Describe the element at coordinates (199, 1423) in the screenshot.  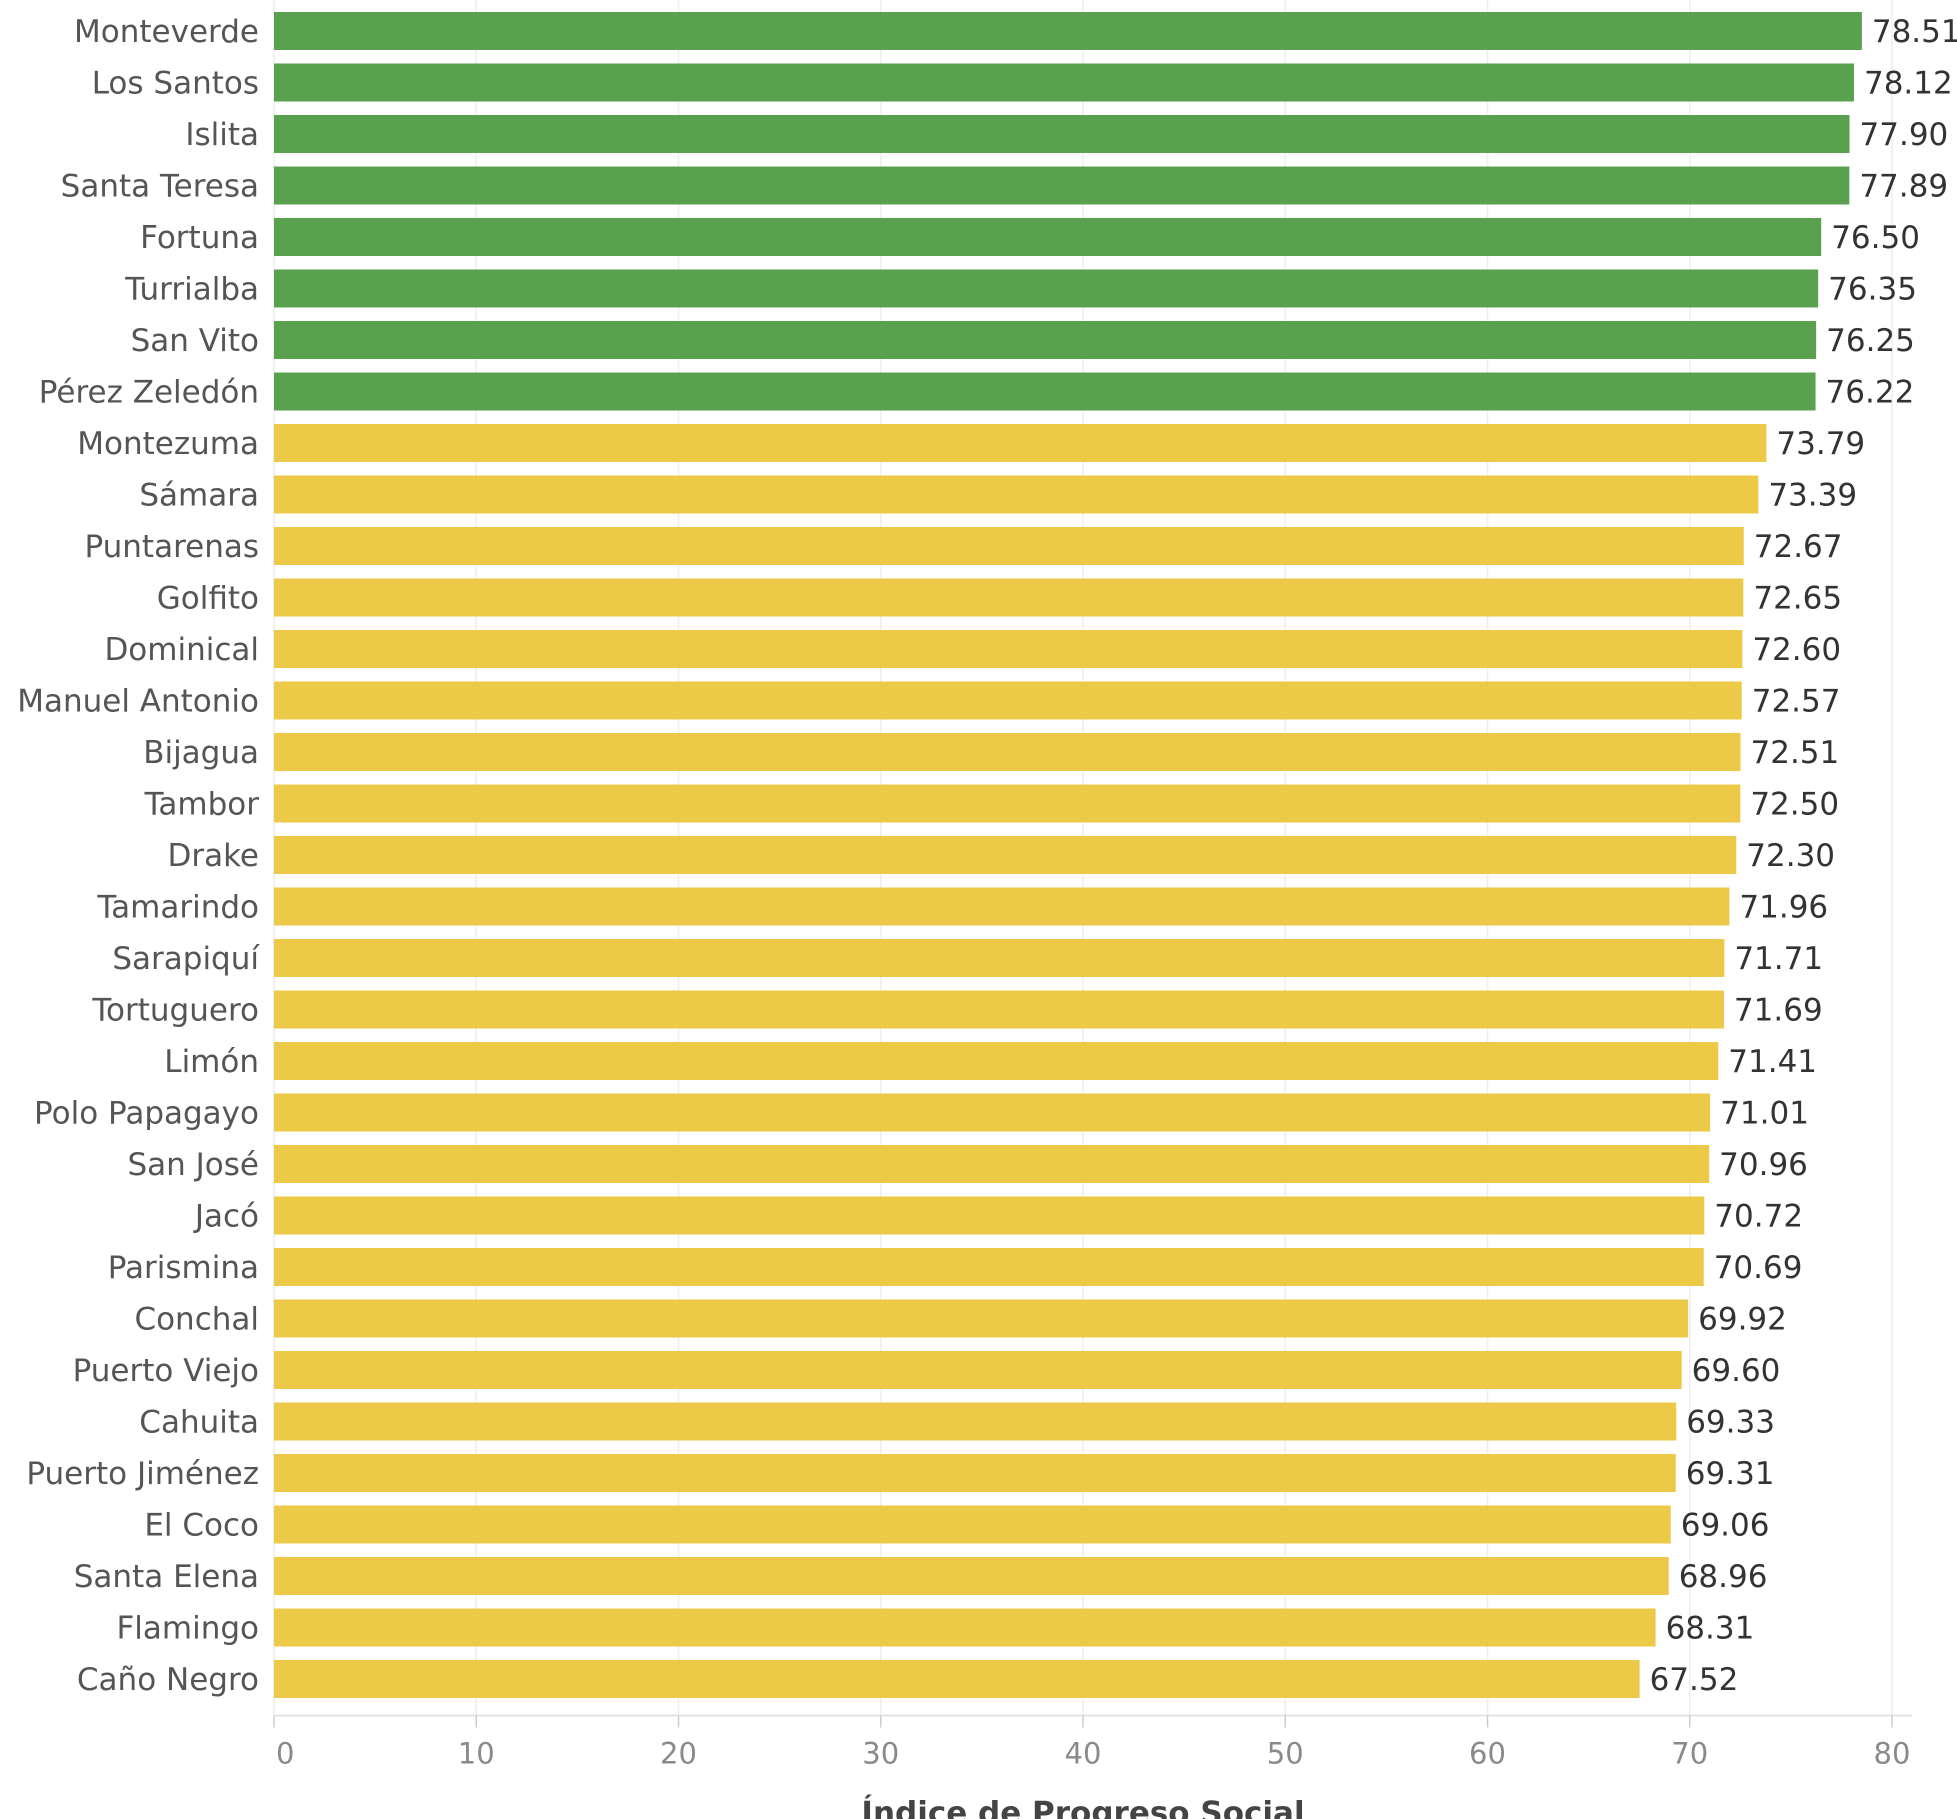
I see `category-label: Cahuita` at that location.